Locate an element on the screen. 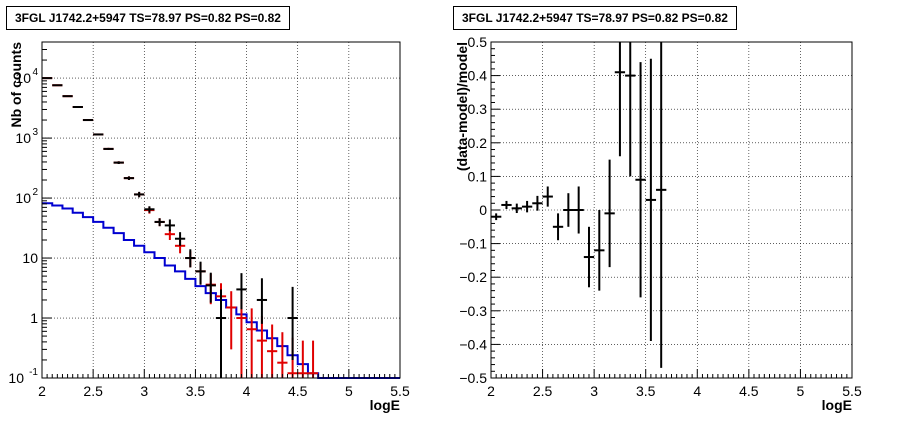  y-tick-exponent: 2 is located at coordinates (35, 192).